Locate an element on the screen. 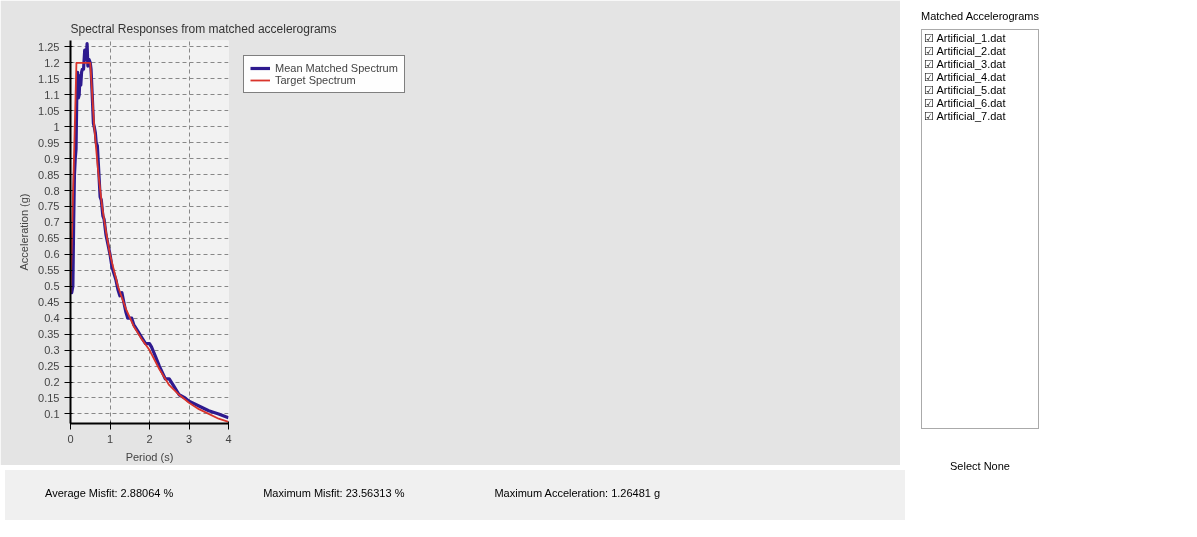 This screenshot has width=1197, height=537. y-tick-label: 0.45 is located at coordinates (49, 302).